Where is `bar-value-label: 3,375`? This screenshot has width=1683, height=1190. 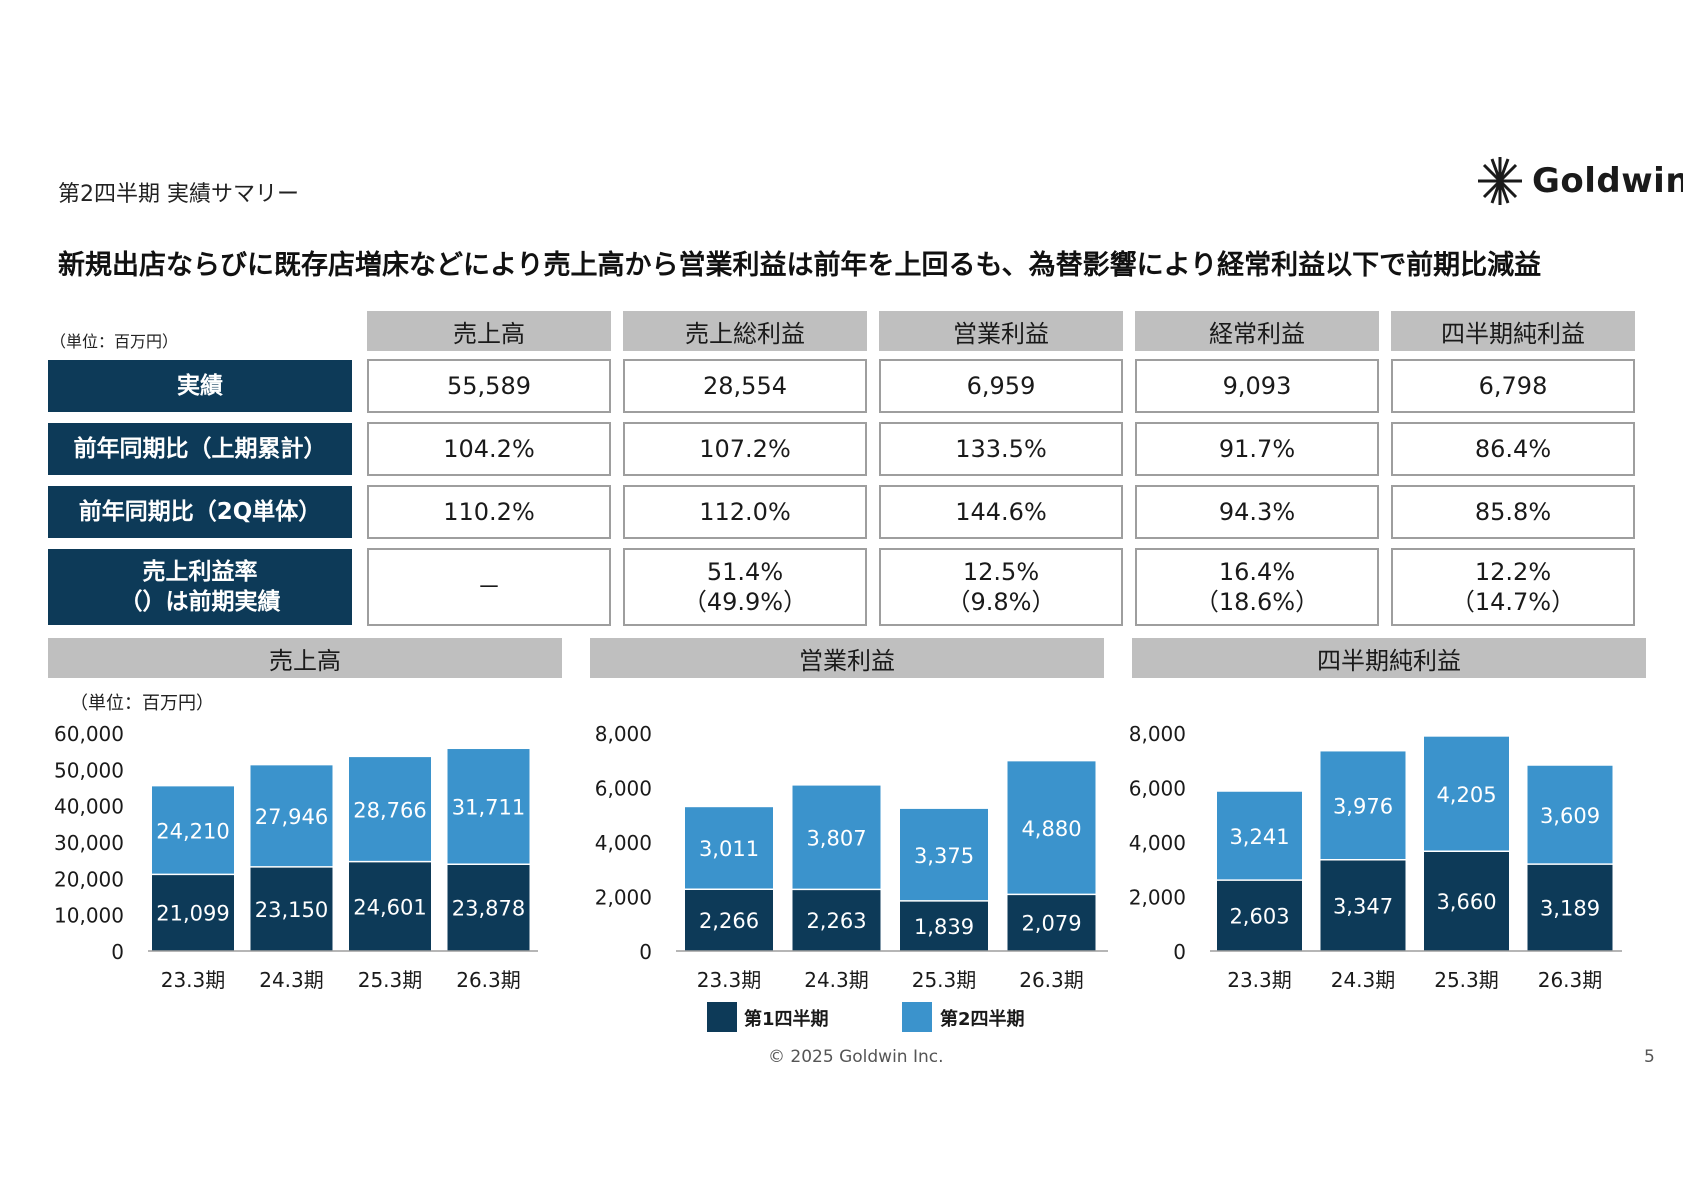
bar-value-label: 3,375 is located at coordinates (944, 856).